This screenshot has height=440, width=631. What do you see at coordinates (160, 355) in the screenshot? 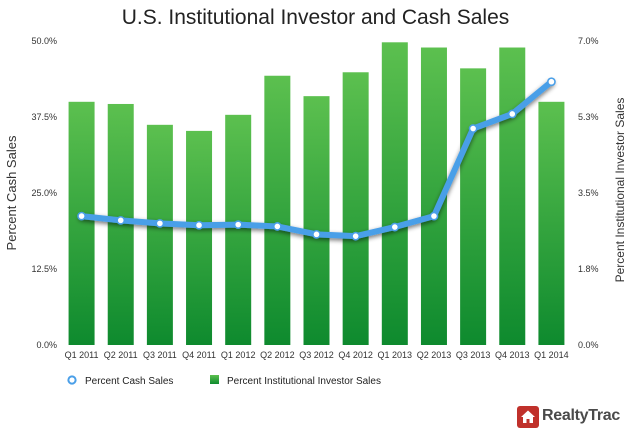
I see `x-tick-label: Q3 2011` at bounding box center [160, 355].